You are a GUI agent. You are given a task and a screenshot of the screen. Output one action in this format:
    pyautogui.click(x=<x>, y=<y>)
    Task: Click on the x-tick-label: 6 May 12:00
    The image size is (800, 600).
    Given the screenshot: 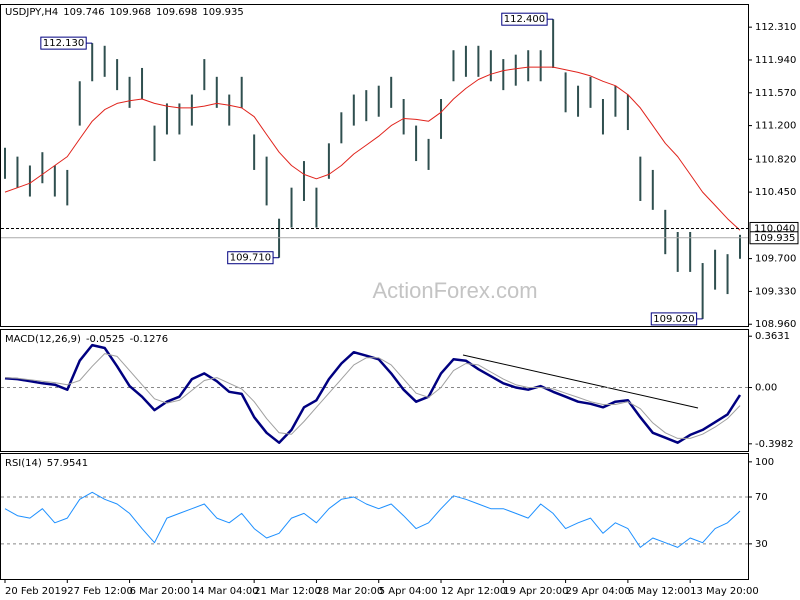 What is the action you would take?
    pyautogui.click(x=659, y=591)
    